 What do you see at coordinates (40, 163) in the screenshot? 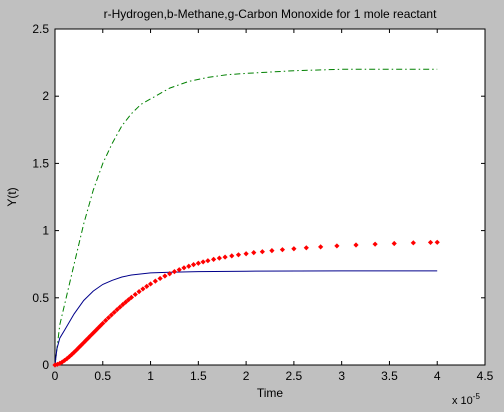
I see `y-tick-label: 1.5` at bounding box center [40, 163].